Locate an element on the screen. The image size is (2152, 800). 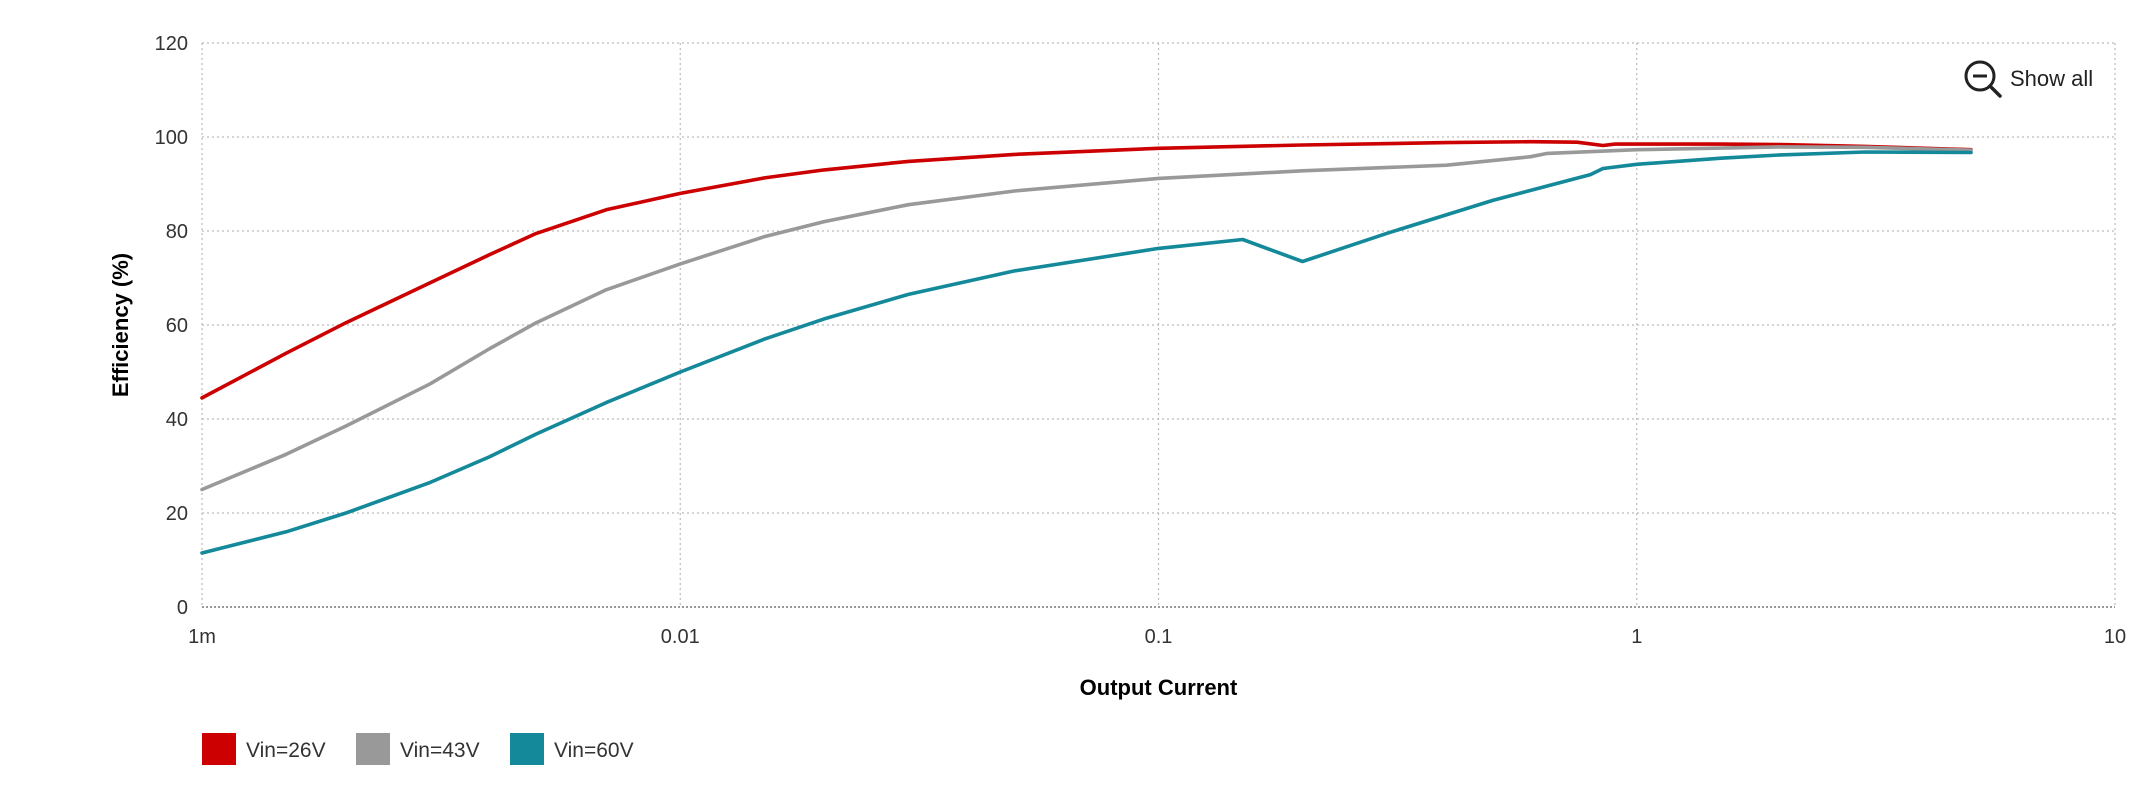
legend-label: Vin=43V is located at coordinates (440, 750).